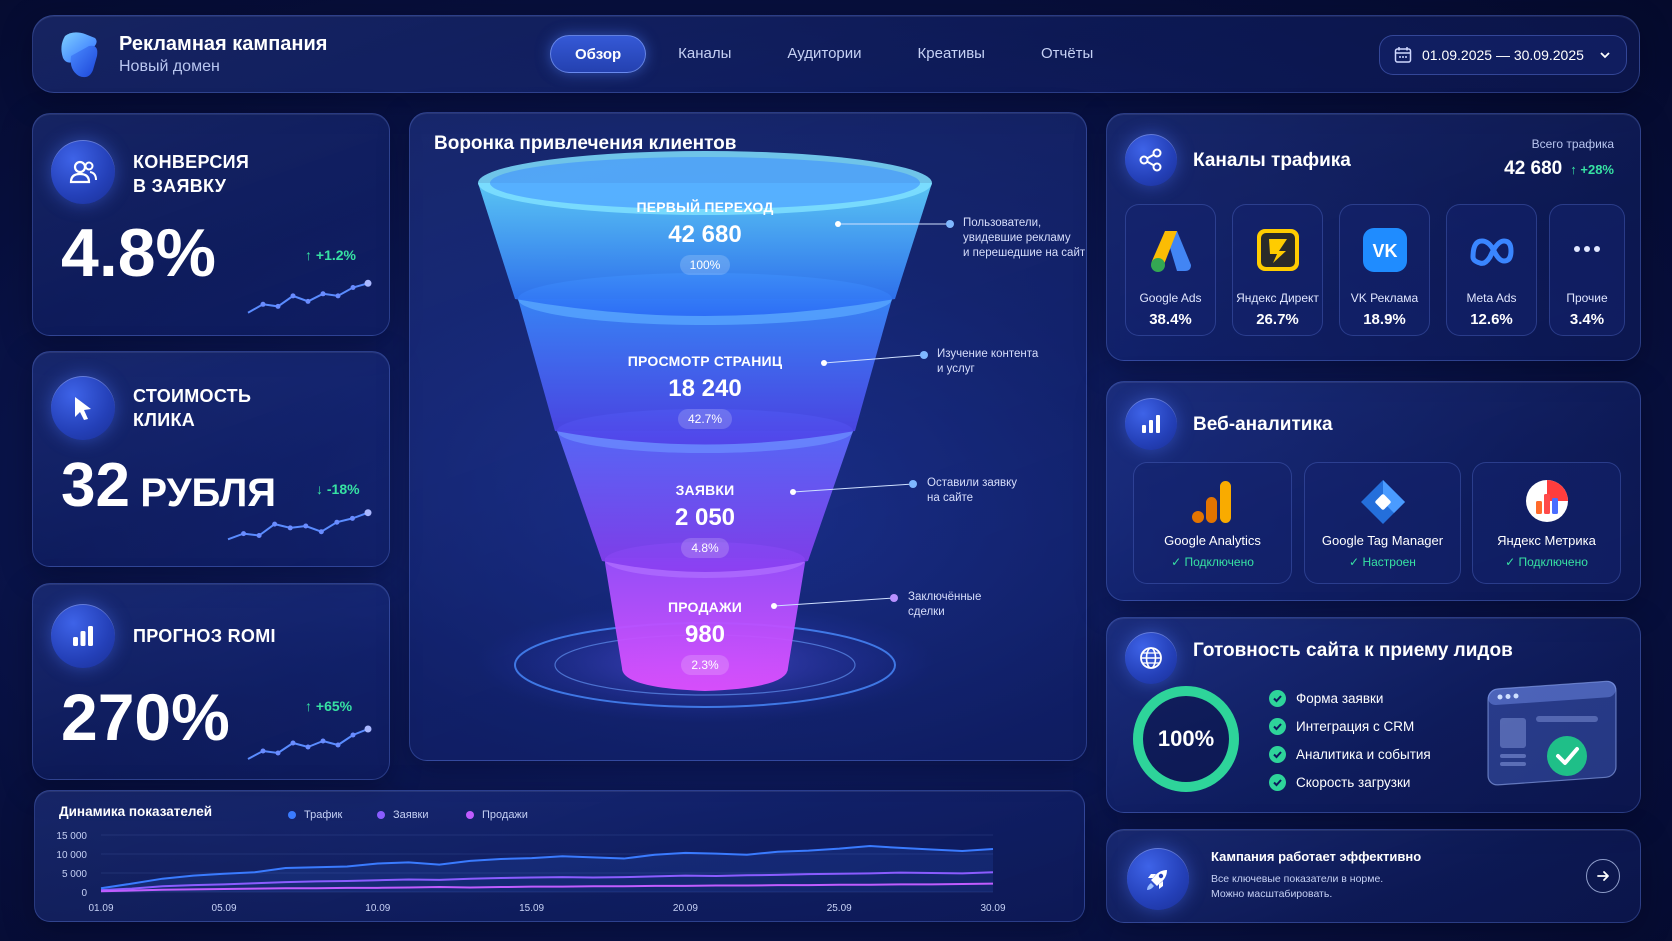 The height and width of the screenshot is (941, 1672). I want to click on kpi-title: СТОИМОСТЬ КЛИКА, so click(192, 408).